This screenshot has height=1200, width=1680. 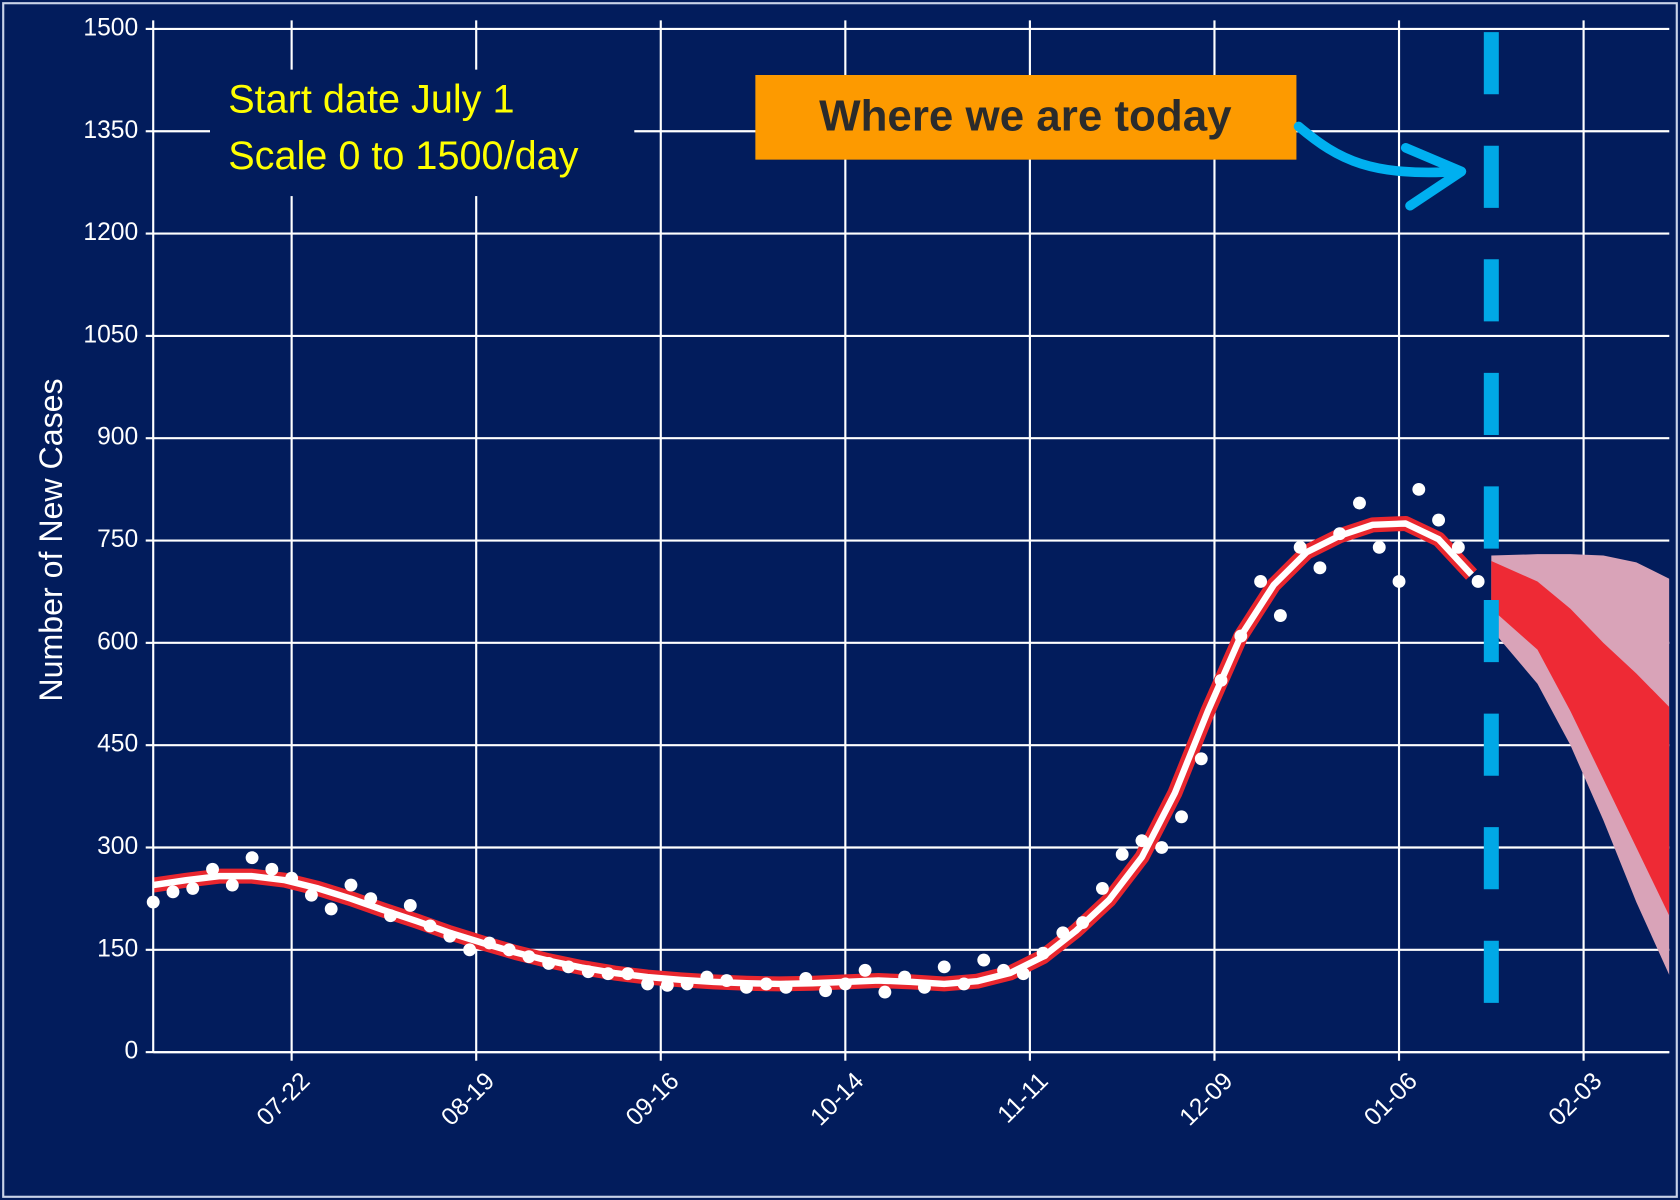 What do you see at coordinates (110, 232) in the screenshot?
I see `y-tick-label: 1200` at bounding box center [110, 232].